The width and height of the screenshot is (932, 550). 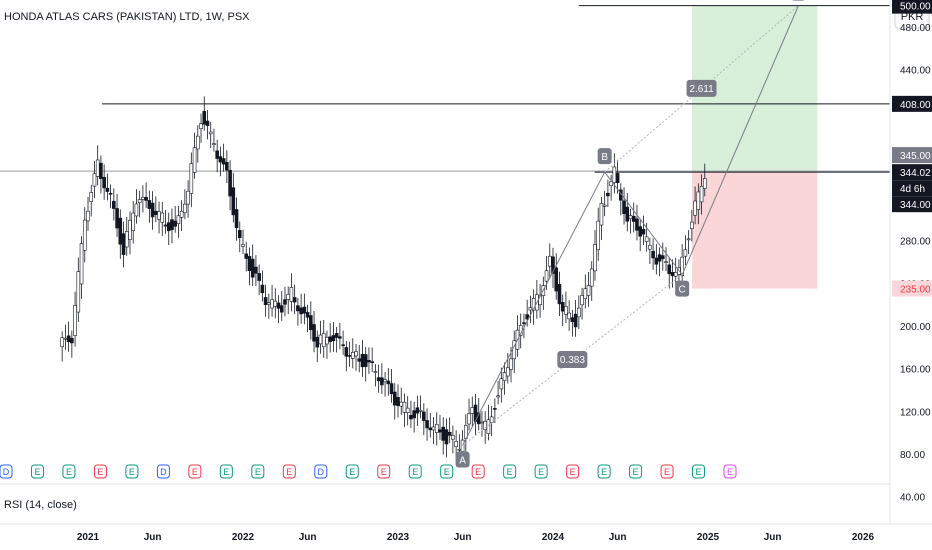 I want to click on loss-zone, so click(x=755, y=230).